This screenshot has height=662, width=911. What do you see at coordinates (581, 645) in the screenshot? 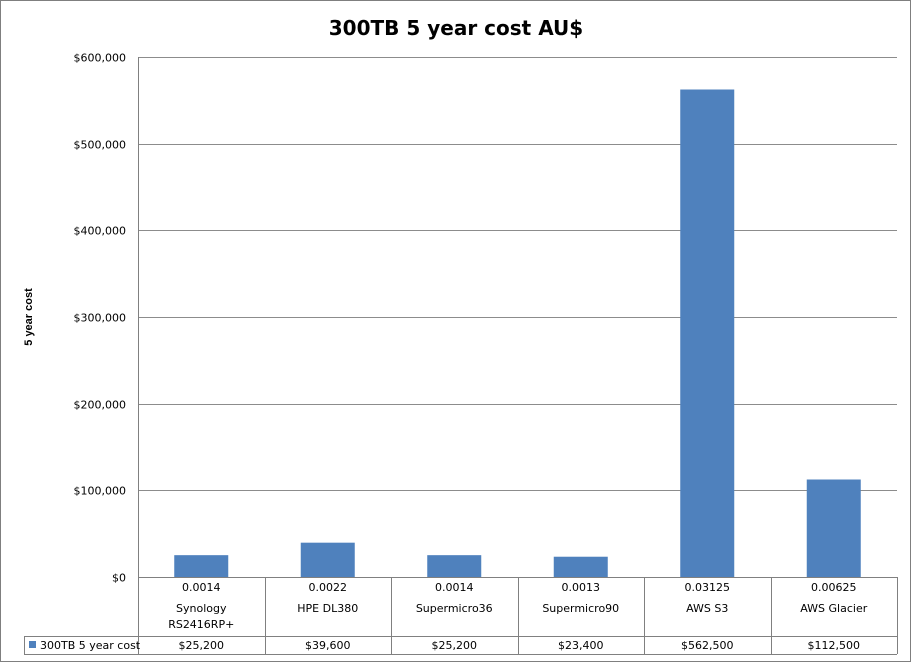
I see `data-label: $23,400` at bounding box center [581, 645].